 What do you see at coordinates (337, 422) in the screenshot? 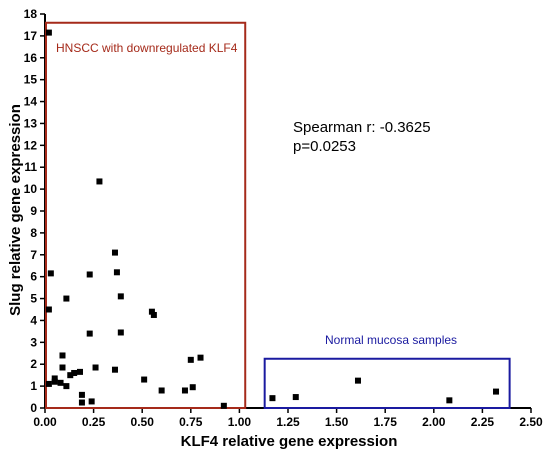
I see `x-tick-label: 1.50` at bounding box center [337, 422].